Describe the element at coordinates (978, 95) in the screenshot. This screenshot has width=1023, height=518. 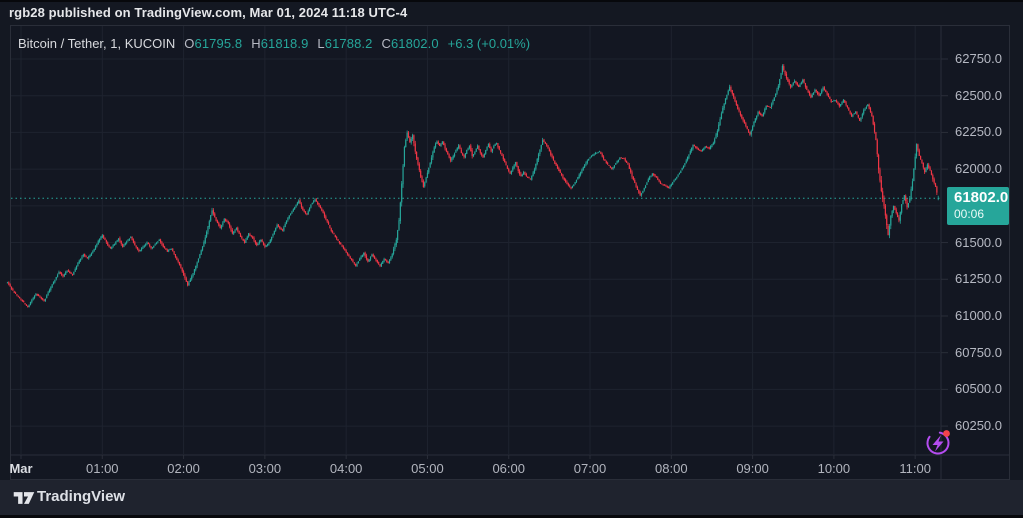
I see `price-axis-label: 62500.0` at that location.